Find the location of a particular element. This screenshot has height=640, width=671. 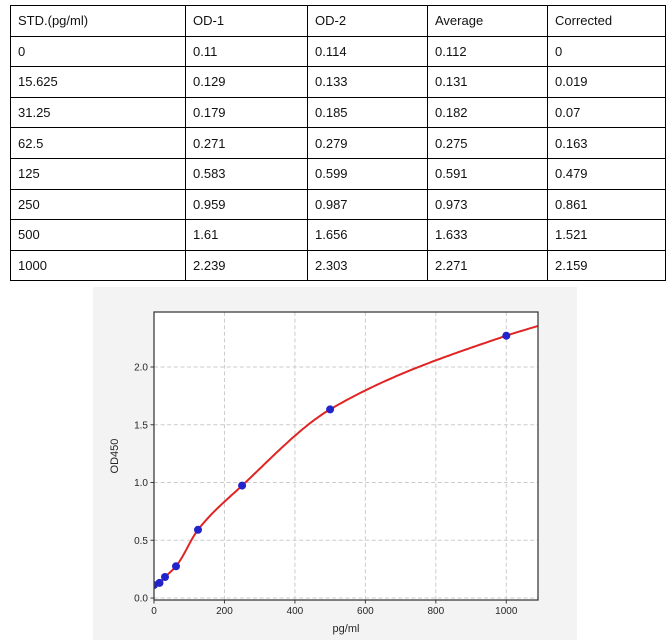

table-cell: 0.973 is located at coordinates (487, 204).